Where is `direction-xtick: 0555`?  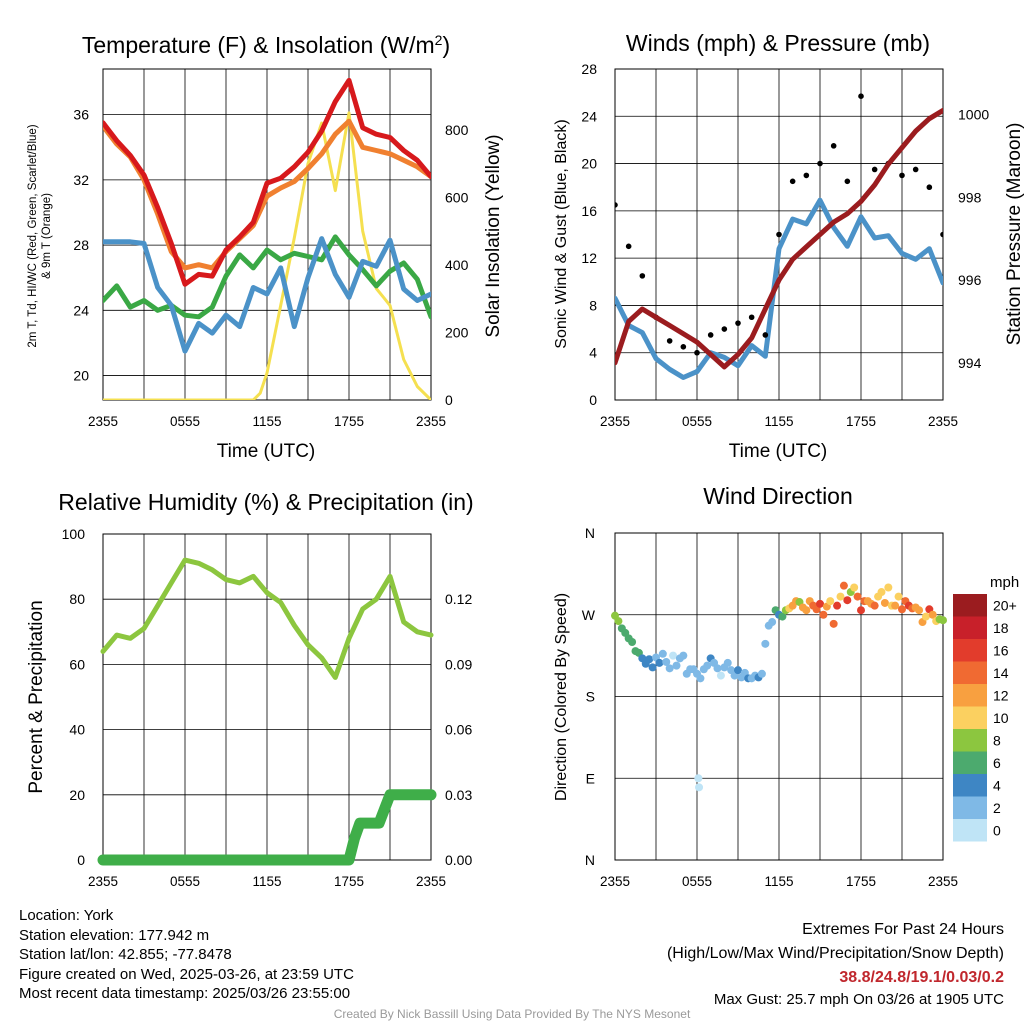 direction-xtick: 0555 is located at coordinates (697, 881).